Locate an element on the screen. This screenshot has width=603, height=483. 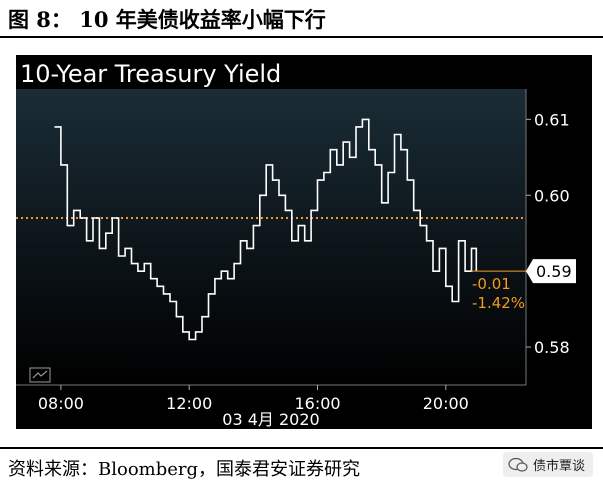
last-value-tag is located at coordinates (551, 271).